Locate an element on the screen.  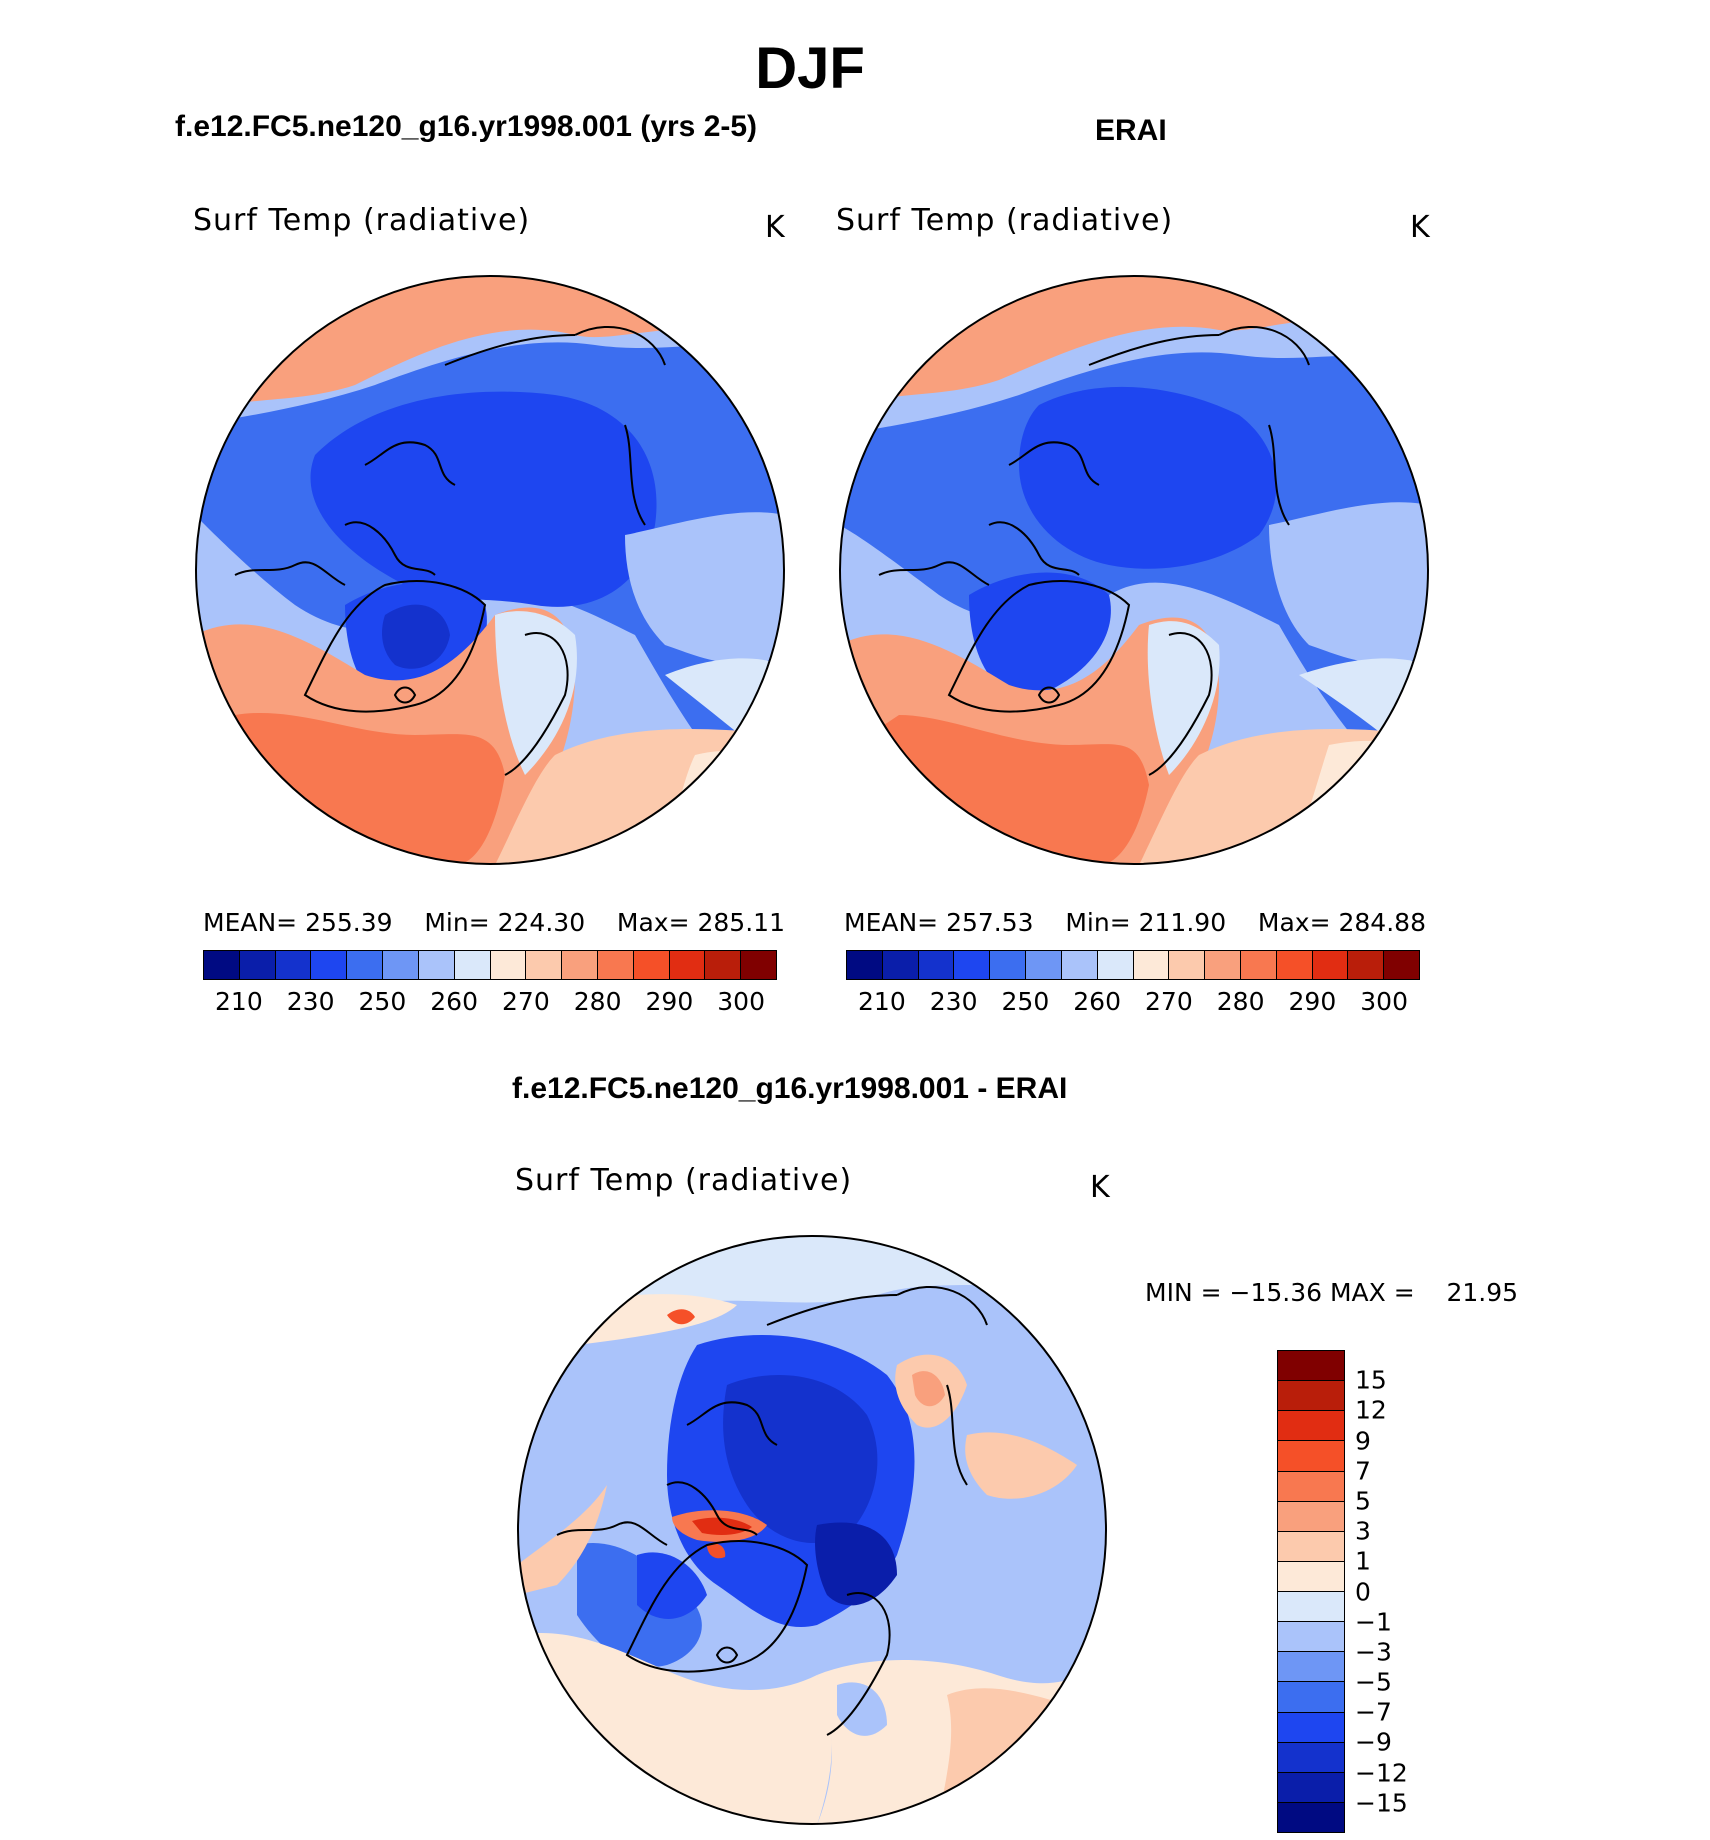
colorbar-tick-label: 7 is located at coordinates (1363, 1471).